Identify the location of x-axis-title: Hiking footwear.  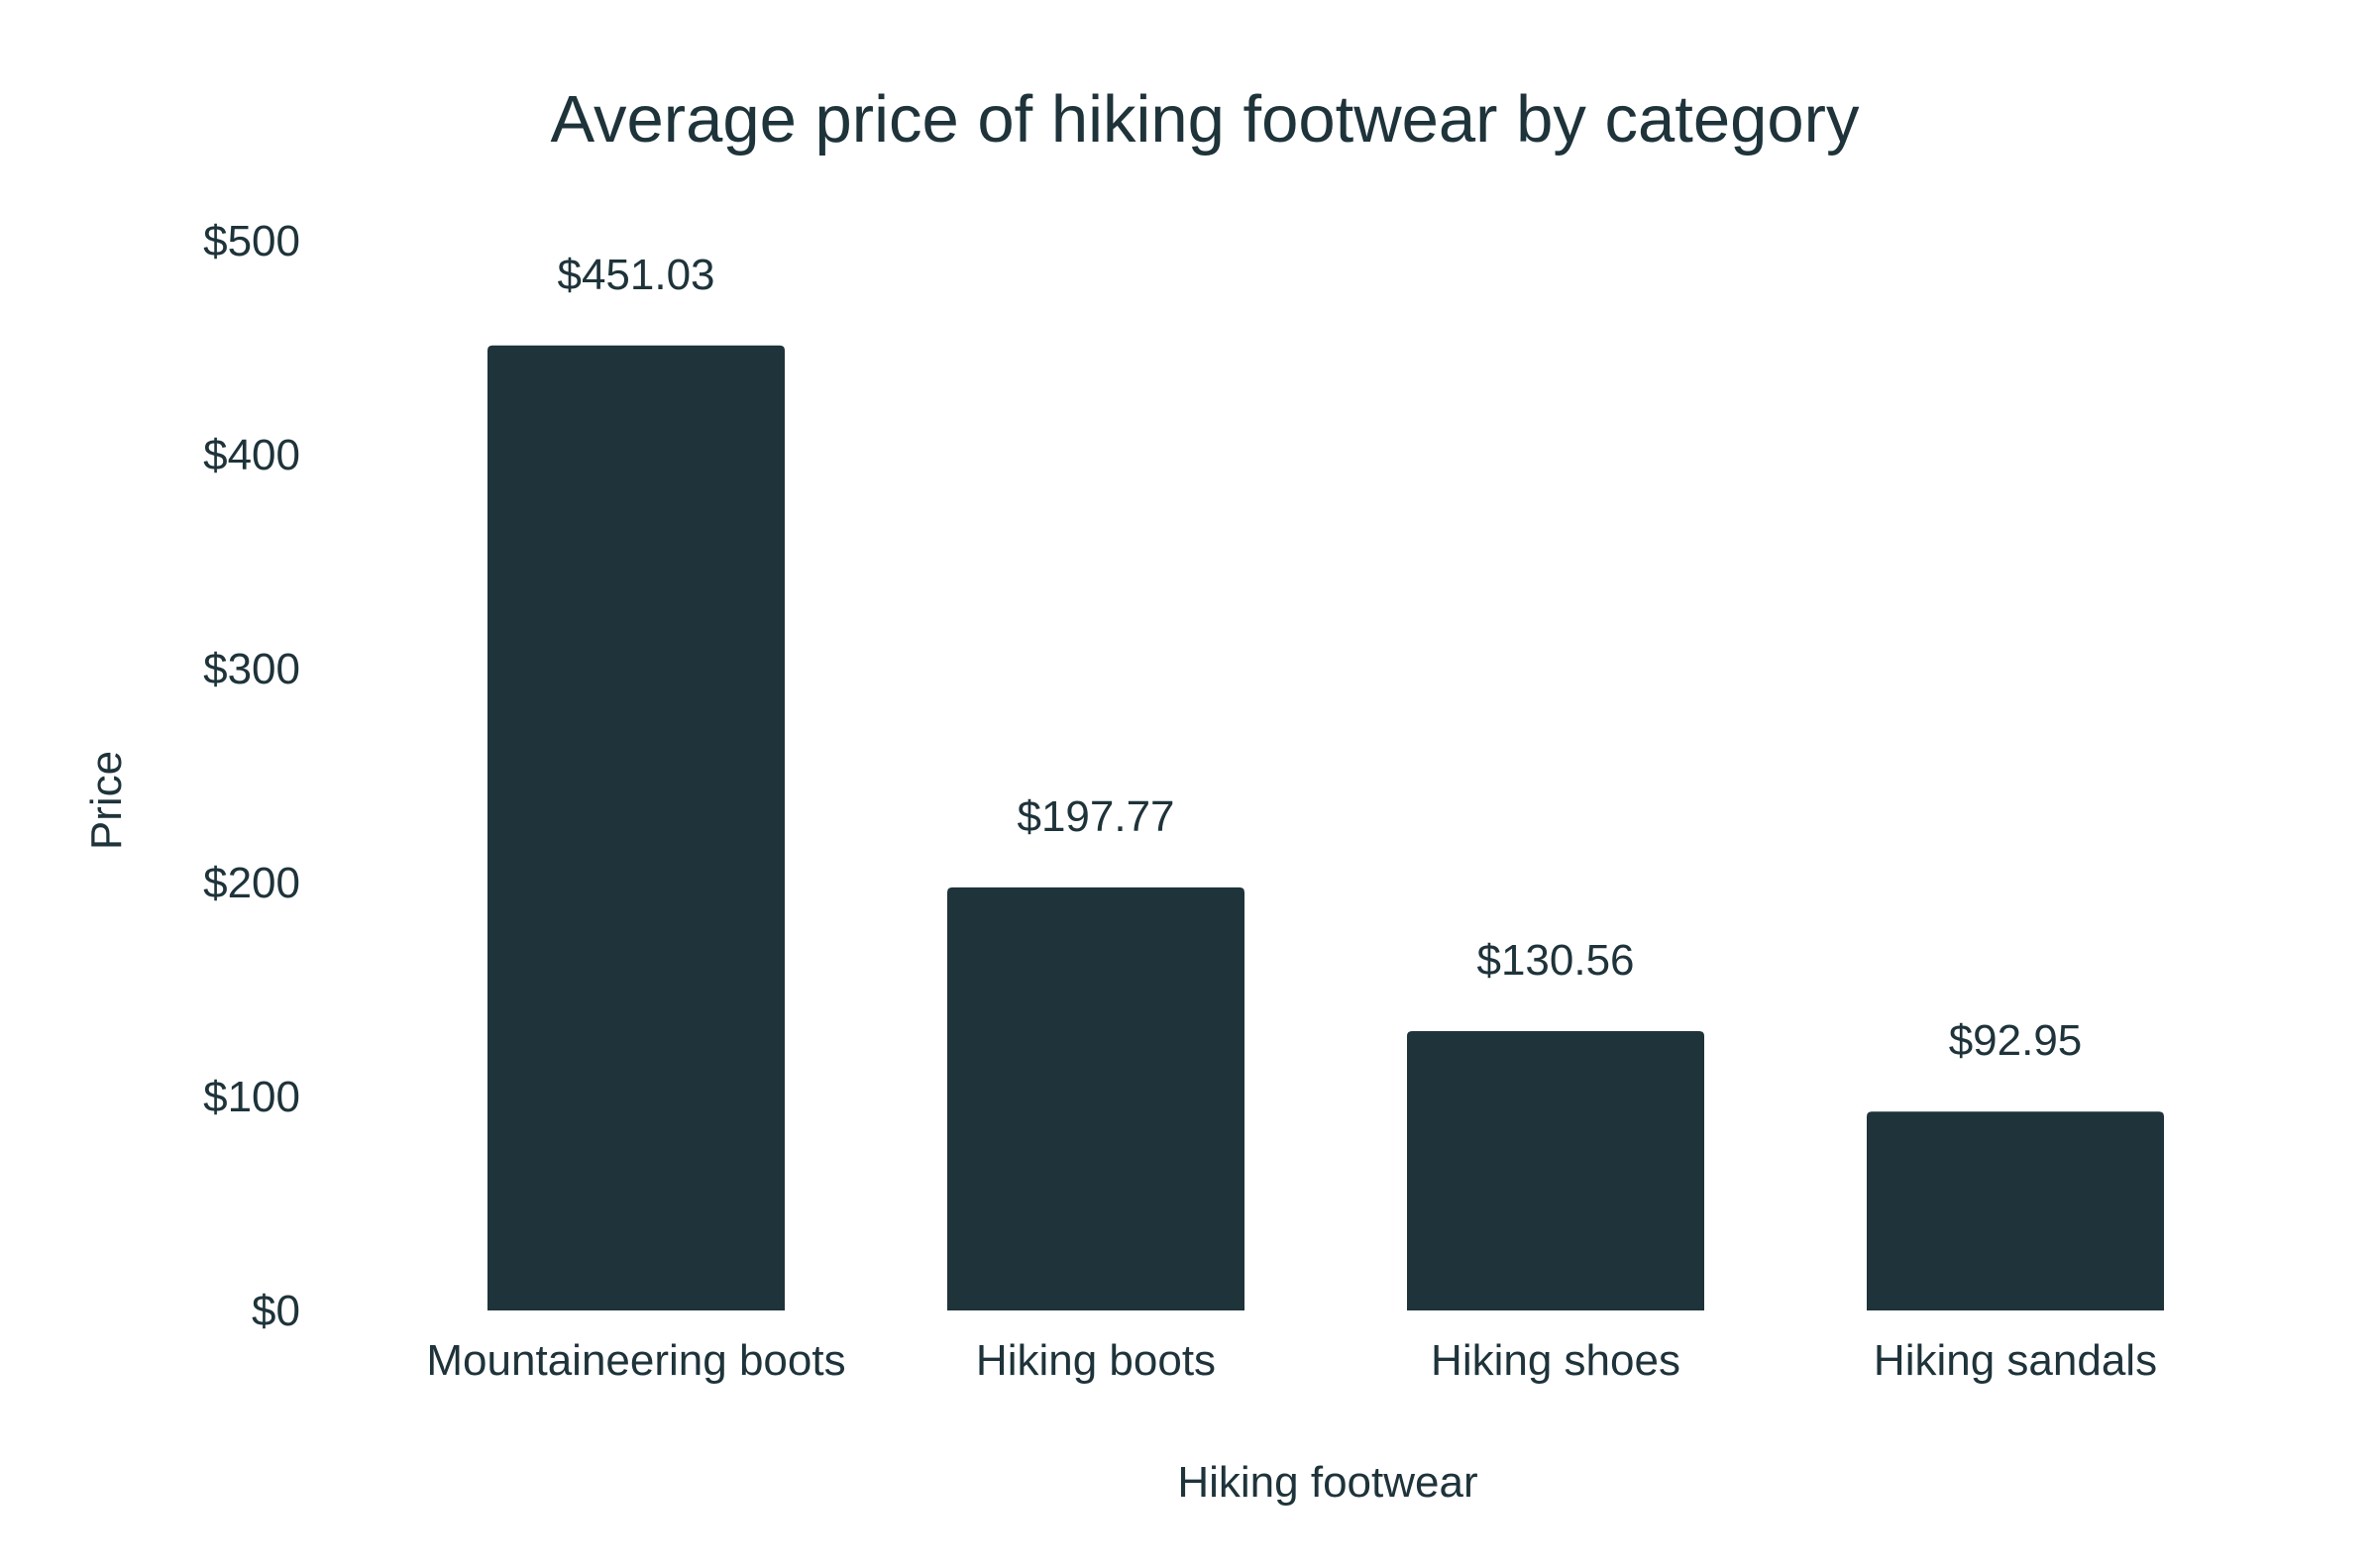
(1327, 1483).